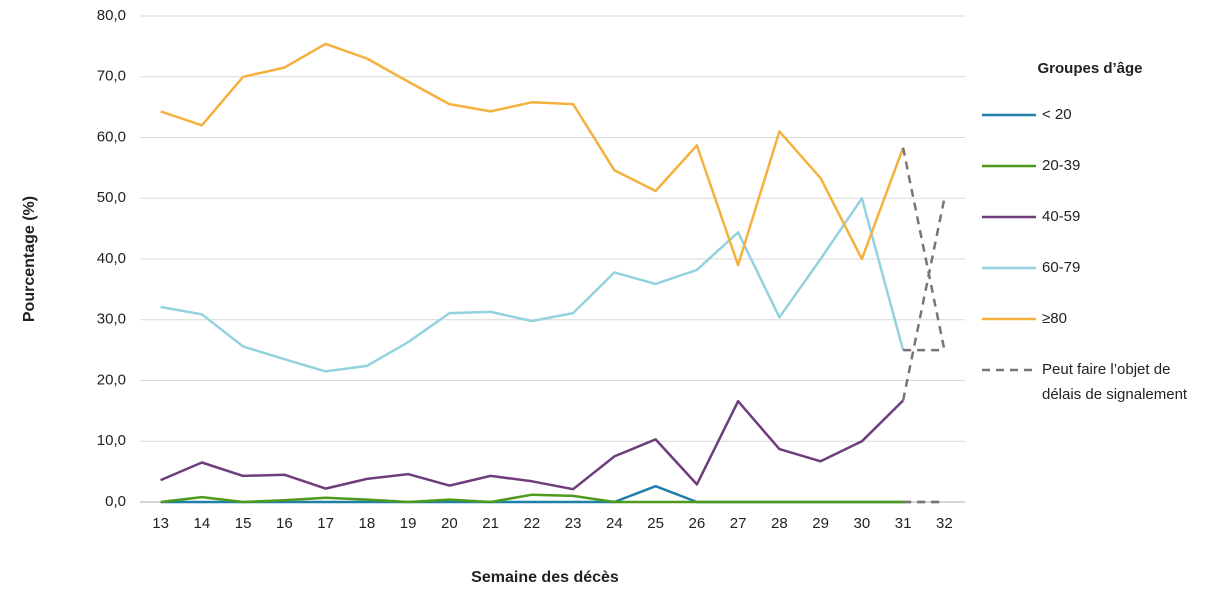 This screenshot has height=598, width=1222. What do you see at coordinates (111, 319) in the screenshot?
I see `y-tick-label: 30,0` at bounding box center [111, 319].